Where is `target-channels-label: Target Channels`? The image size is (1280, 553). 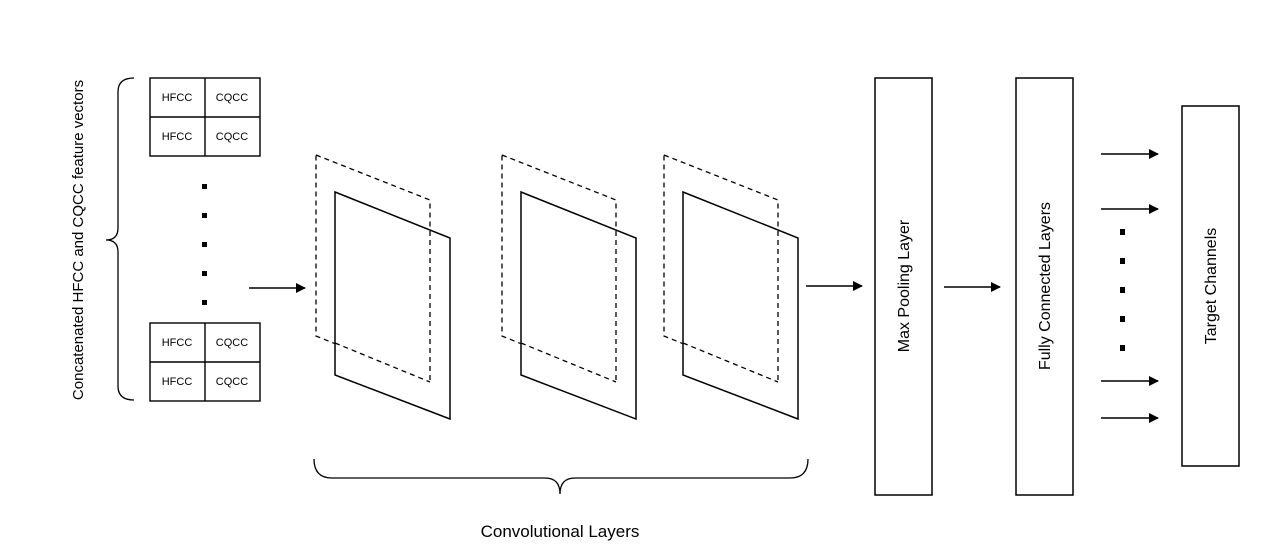 target-channels-label: Target Channels is located at coordinates (1211, 286).